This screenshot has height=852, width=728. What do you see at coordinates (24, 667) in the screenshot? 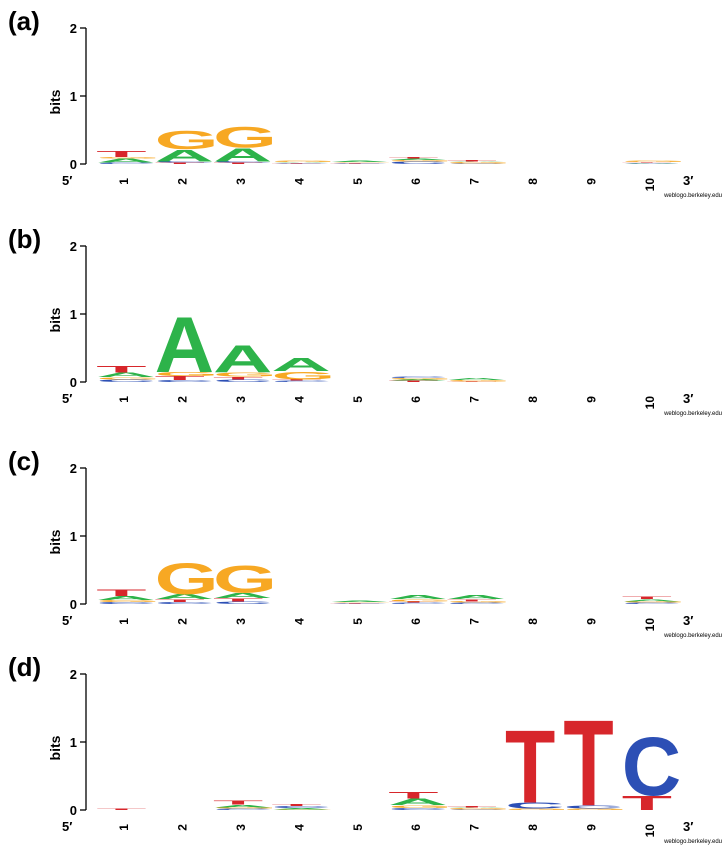
I see `panel-label: (d)` at bounding box center [24, 667].